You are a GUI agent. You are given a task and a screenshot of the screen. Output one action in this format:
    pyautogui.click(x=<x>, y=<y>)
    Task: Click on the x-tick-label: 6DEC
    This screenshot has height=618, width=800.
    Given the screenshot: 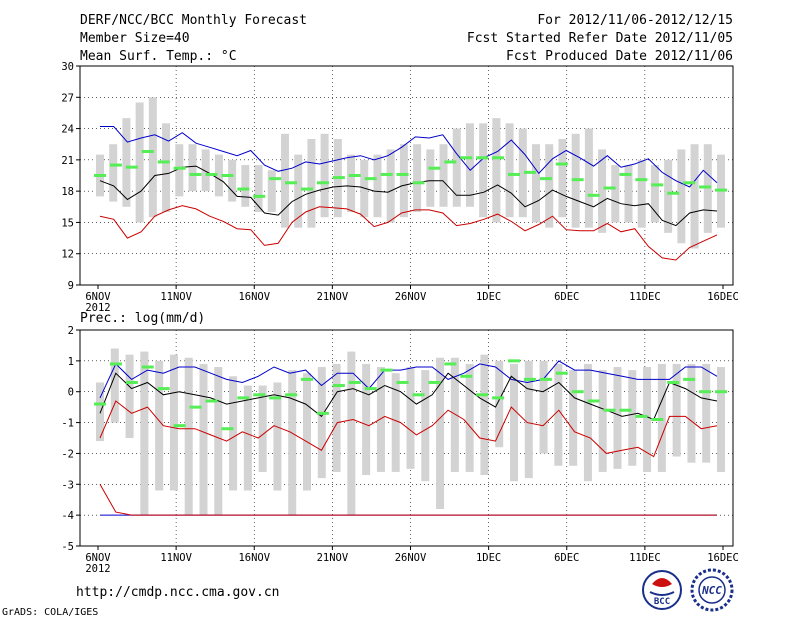 What is the action you would take?
    pyautogui.click(x=566, y=558)
    